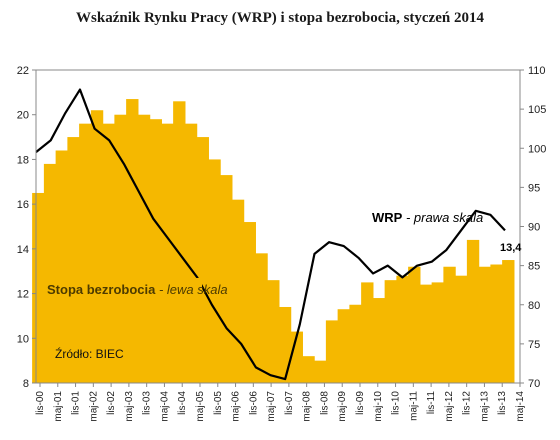  Describe the element at coordinates (101, 289) in the screenshot. I see `unemployment-label-bold: Stopa bezrobocia` at that location.